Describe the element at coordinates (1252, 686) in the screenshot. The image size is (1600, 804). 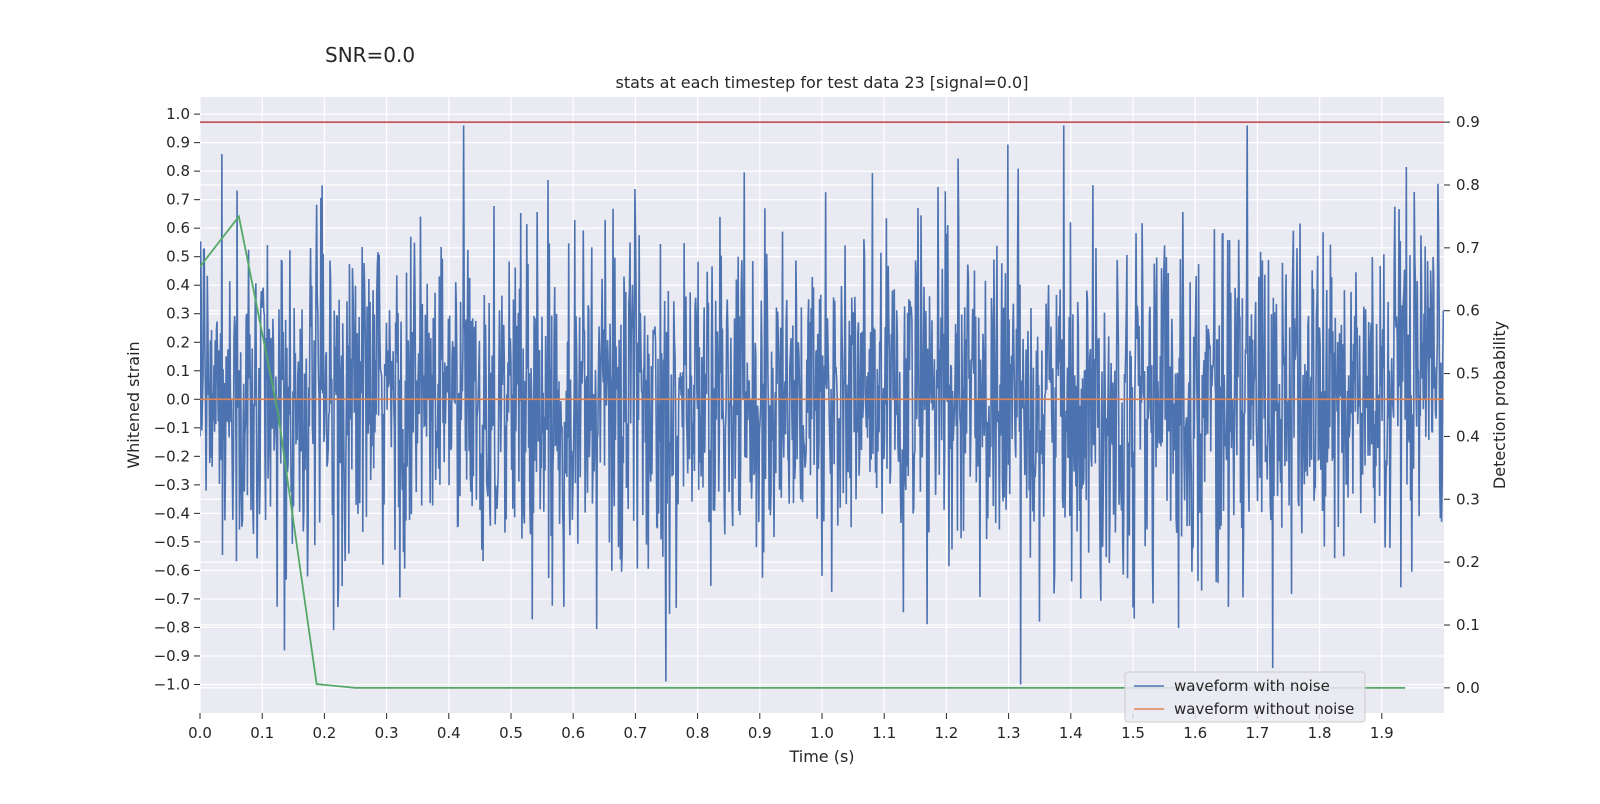
I see `legend-label-waveform-with-noise: waveform with noise` at that location.